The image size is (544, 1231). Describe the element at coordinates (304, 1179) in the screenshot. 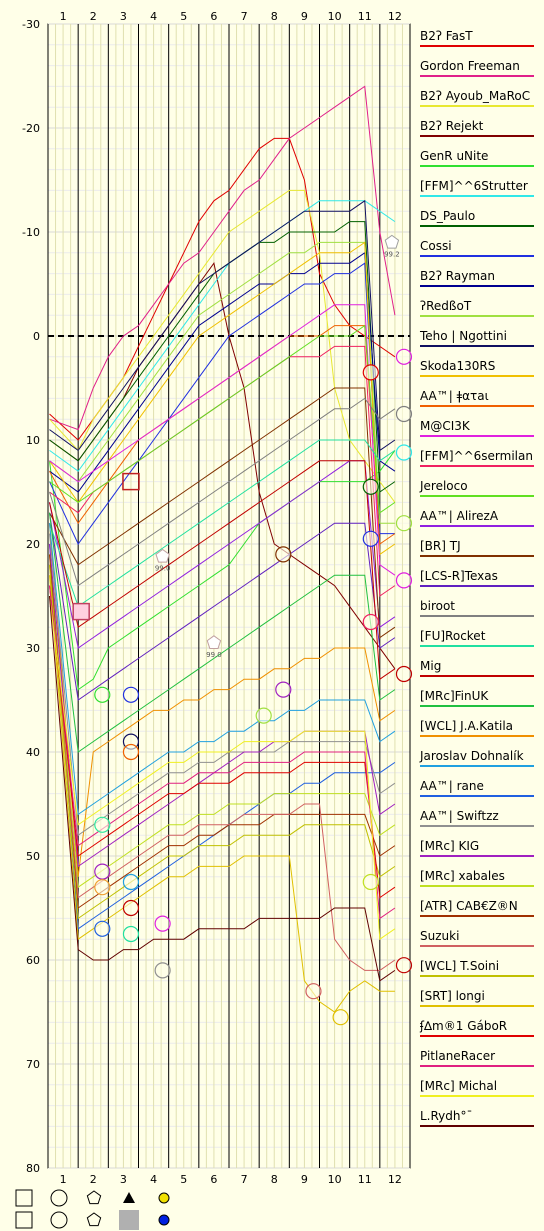

I see `x-tick-label-bottom: 9` at that location.